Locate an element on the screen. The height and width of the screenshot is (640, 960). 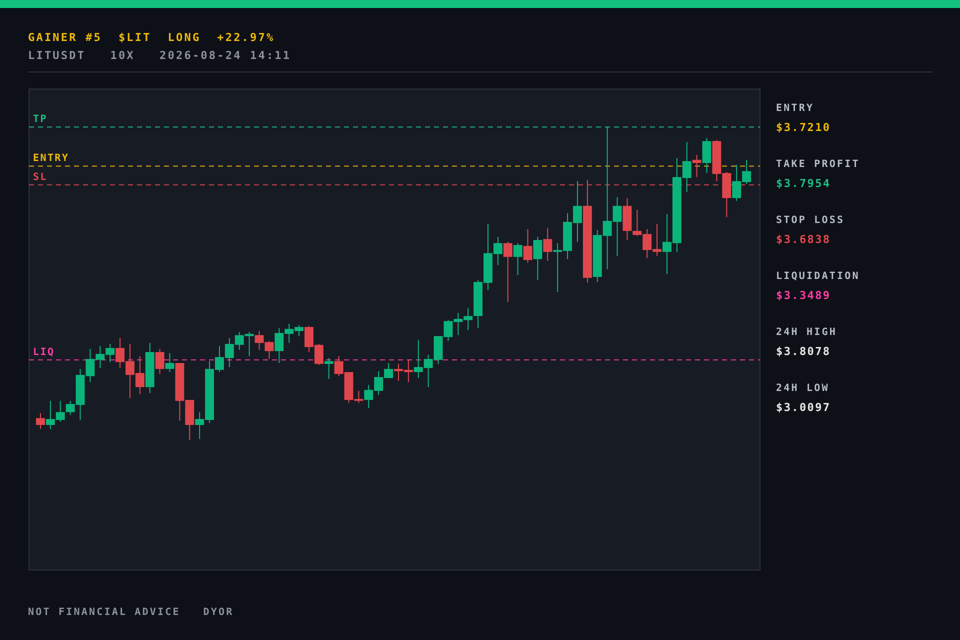
text: $3.7210 is located at coordinates (803, 127).